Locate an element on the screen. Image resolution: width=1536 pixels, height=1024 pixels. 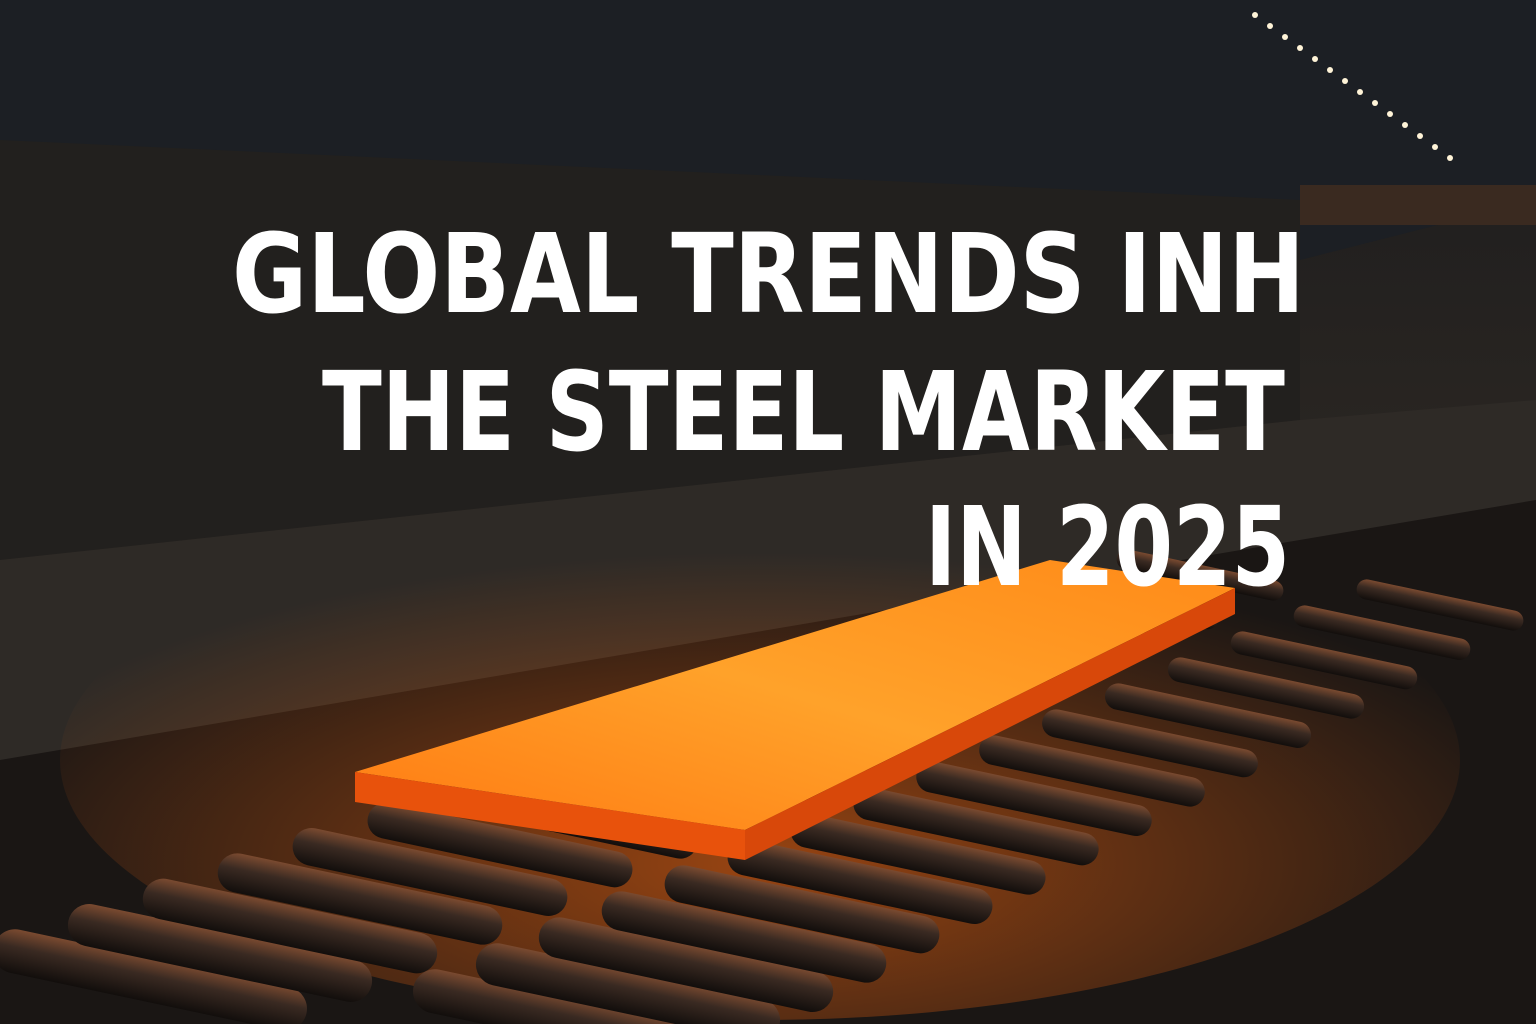
slab-front is located at coordinates (550, 816).